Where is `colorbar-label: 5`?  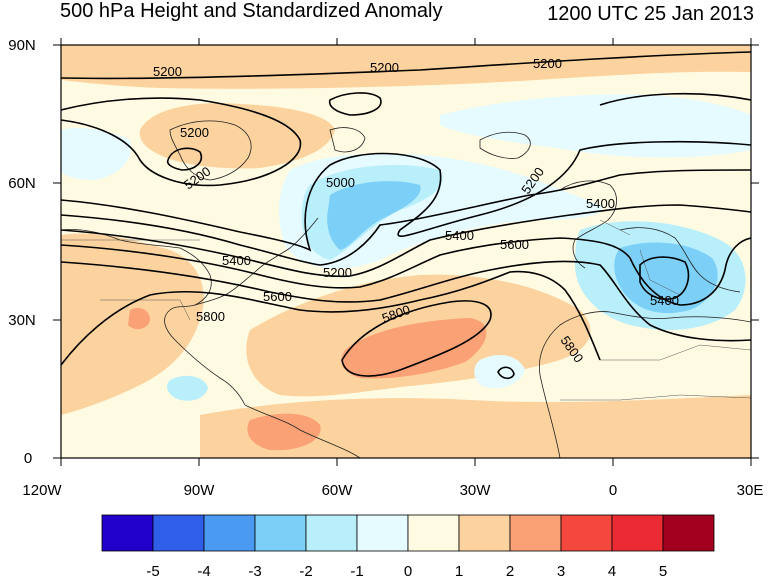
colorbar-label: 5 is located at coordinates (663, 570).